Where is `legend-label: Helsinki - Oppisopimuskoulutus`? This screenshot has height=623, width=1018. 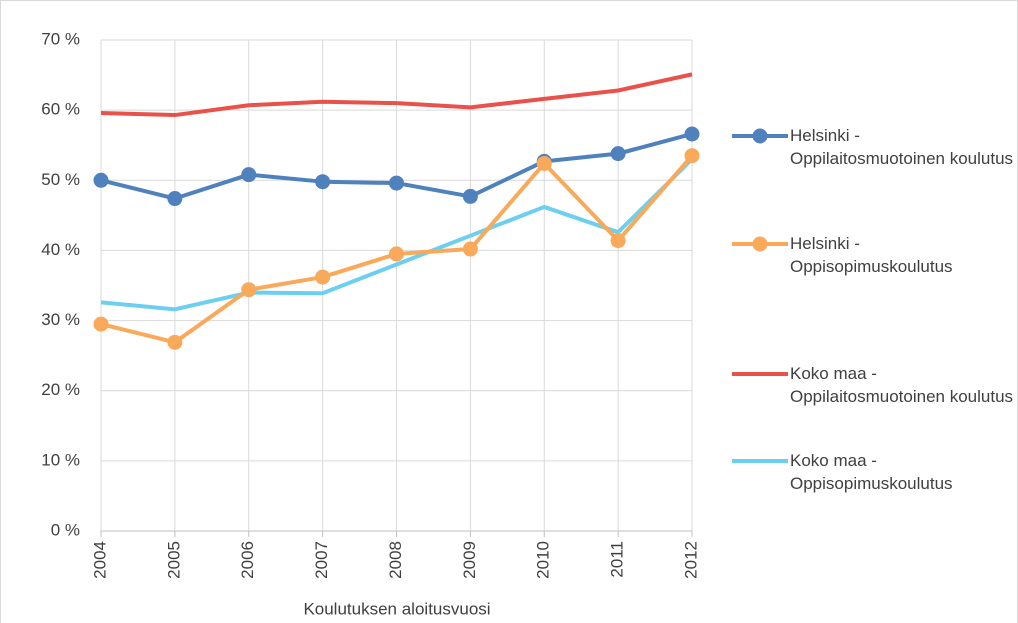
legend-label: Helsinki - Oppisopimuskoulutus is located at coordinates (871, 255).